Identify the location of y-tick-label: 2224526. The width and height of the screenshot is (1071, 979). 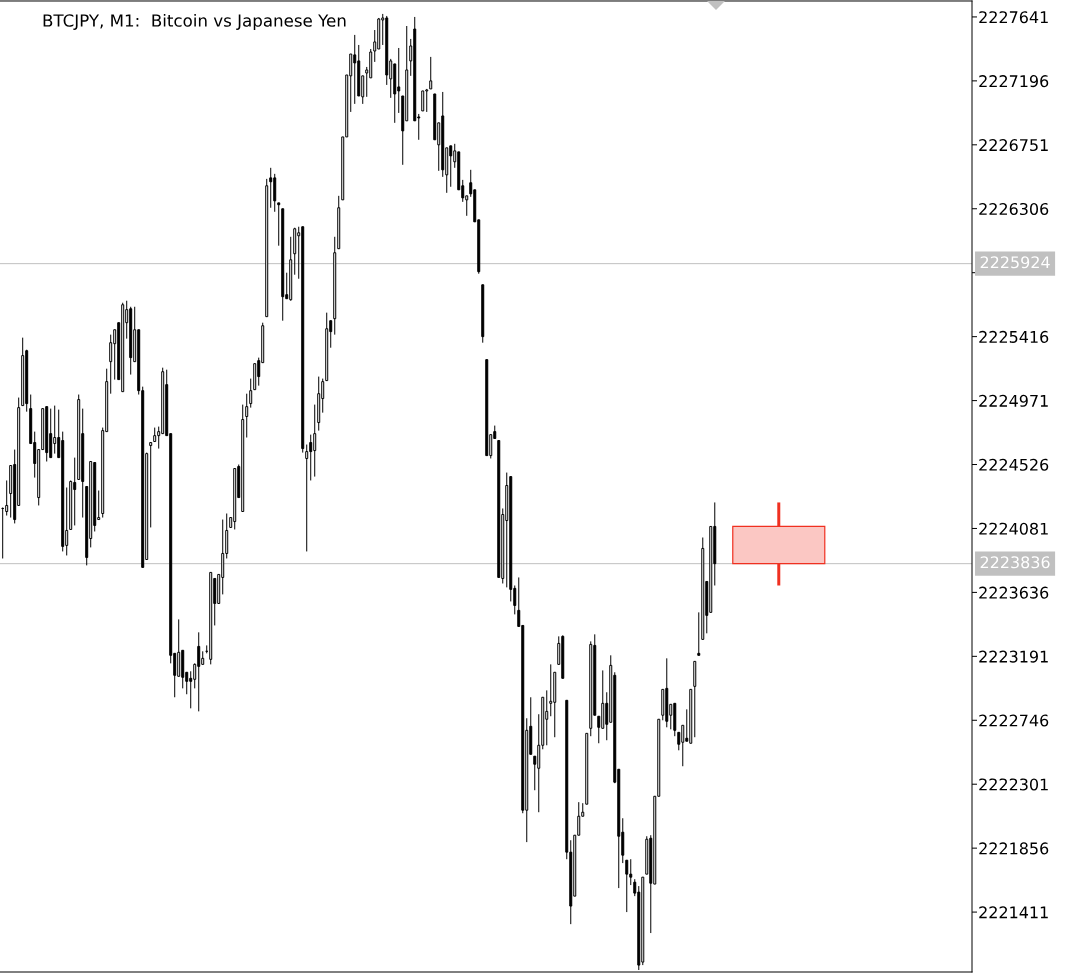
(1014, 464).